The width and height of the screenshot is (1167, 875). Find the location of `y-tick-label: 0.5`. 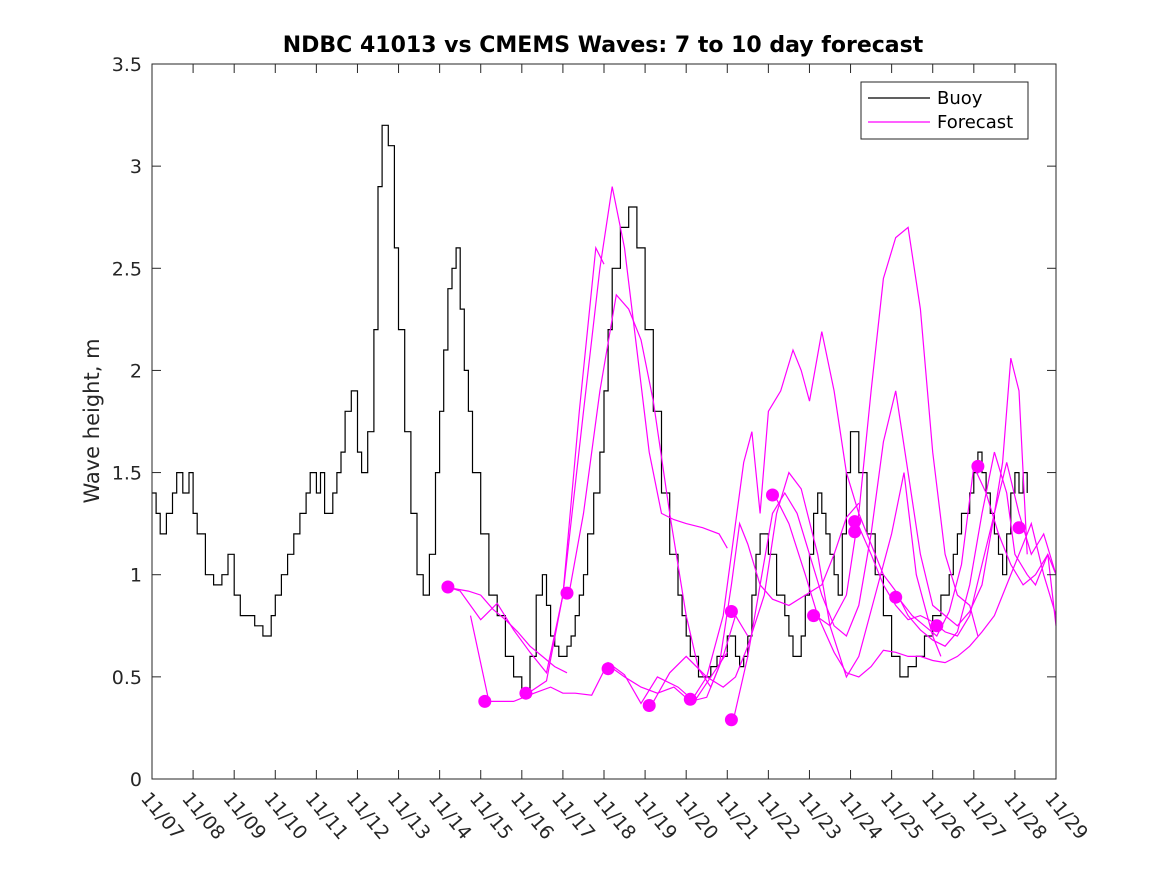

y-tick-label: 0.5 is located at coordinates (127, 678).